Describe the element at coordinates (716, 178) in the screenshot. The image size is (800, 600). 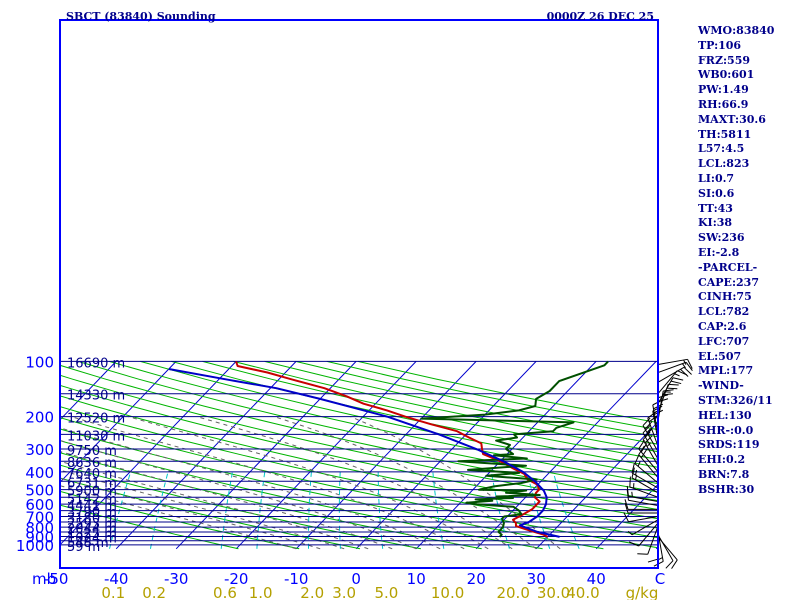
I see `index-line: LI:0.7` at that location.